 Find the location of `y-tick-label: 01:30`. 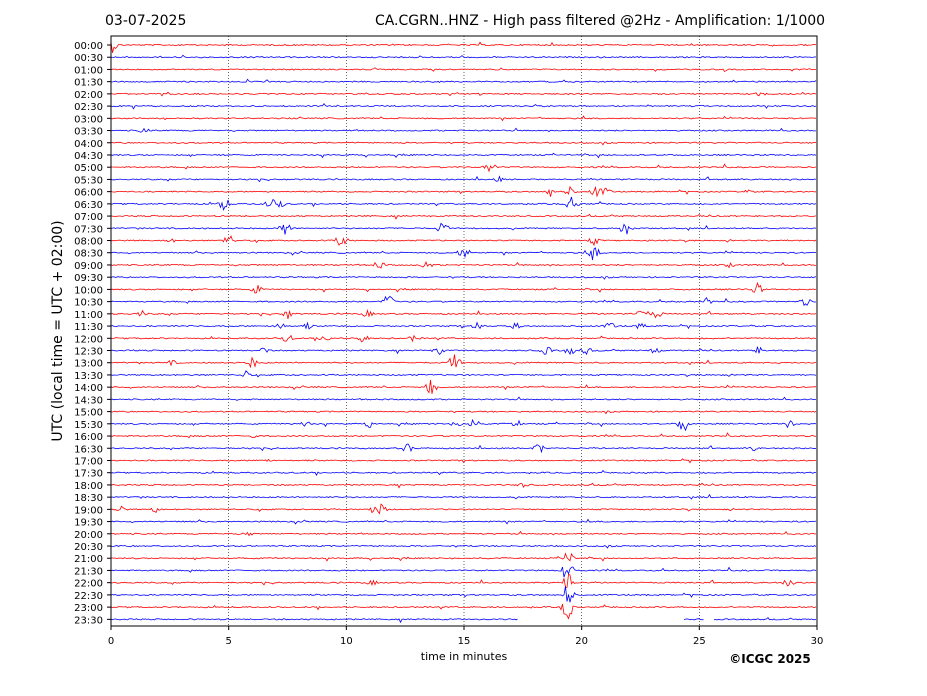

y-tick-label: 01:30 is located at coordinates (88, 83).